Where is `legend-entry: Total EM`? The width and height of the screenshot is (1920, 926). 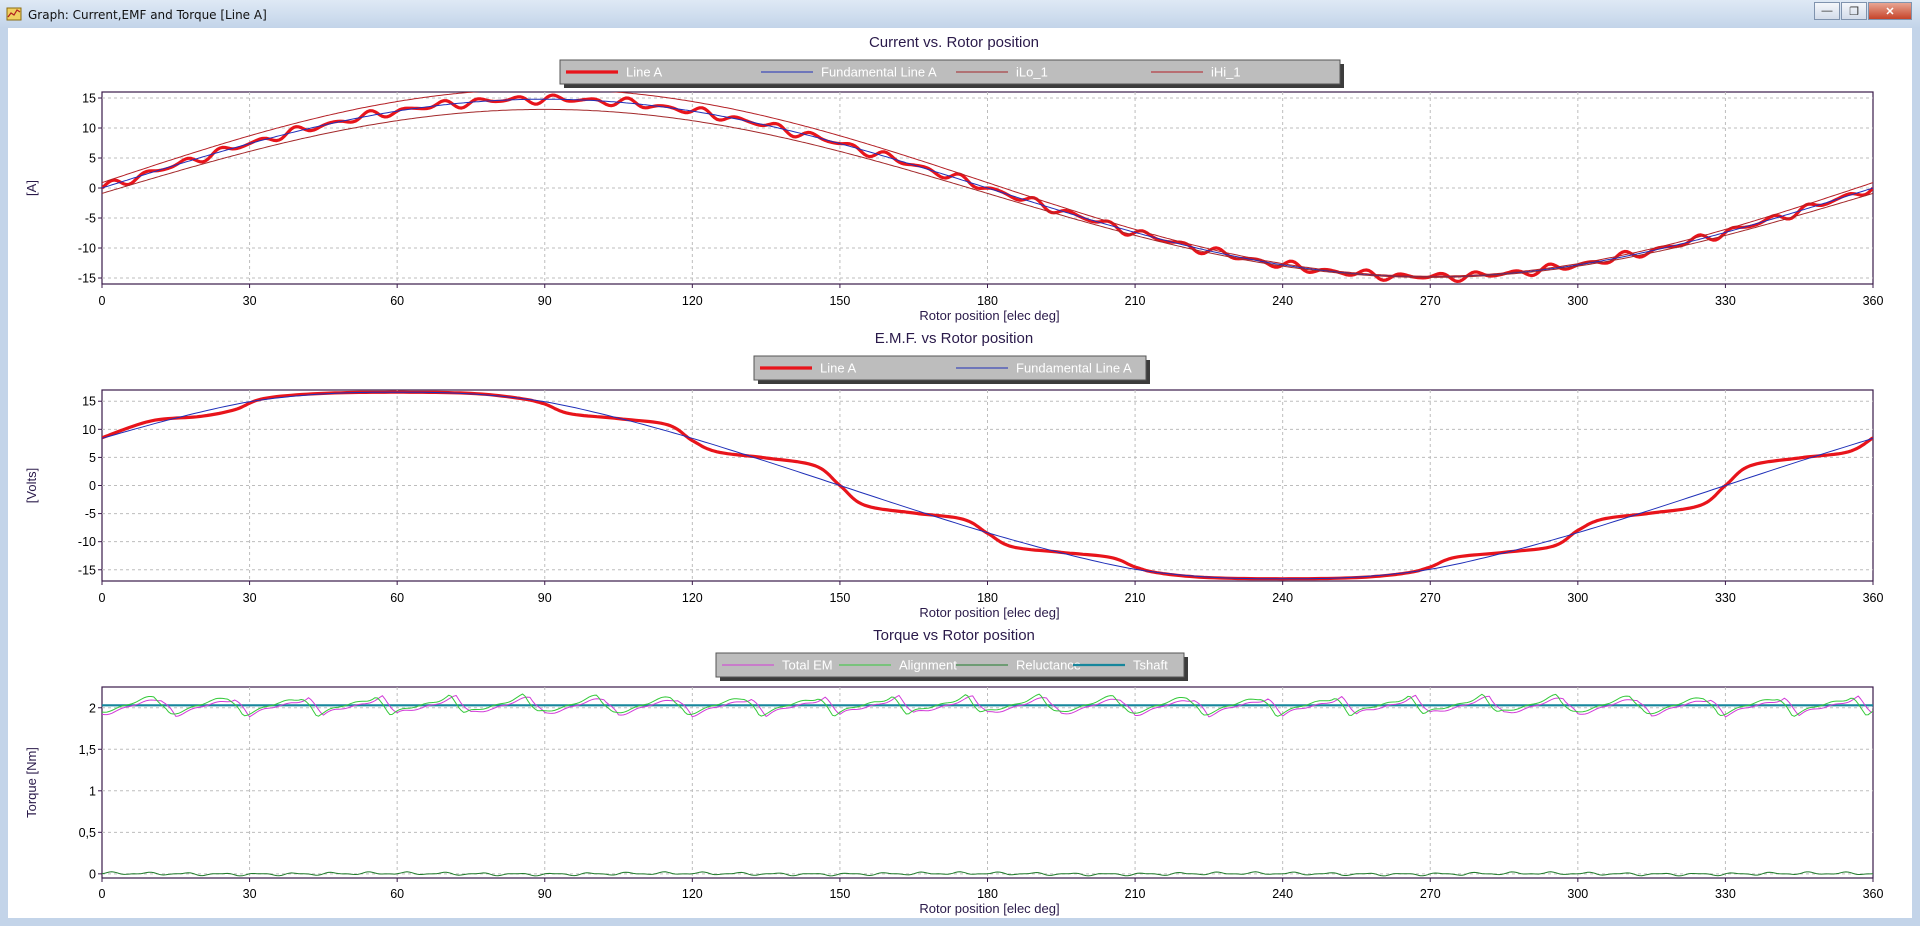 legend-entry: Total EM is located at coordinates (807, 665).